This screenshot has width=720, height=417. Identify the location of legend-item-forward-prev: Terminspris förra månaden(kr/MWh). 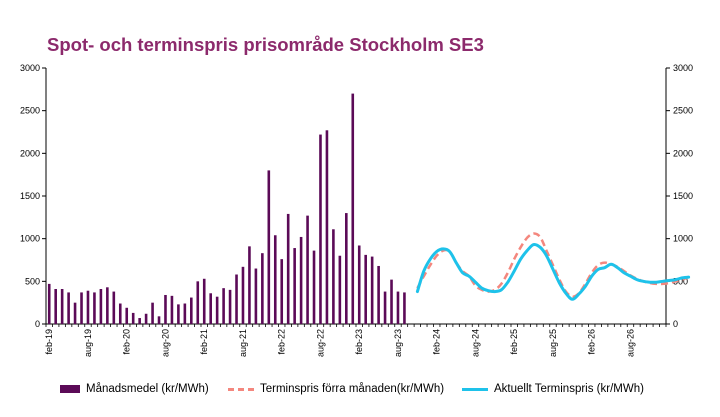
(336, 389).